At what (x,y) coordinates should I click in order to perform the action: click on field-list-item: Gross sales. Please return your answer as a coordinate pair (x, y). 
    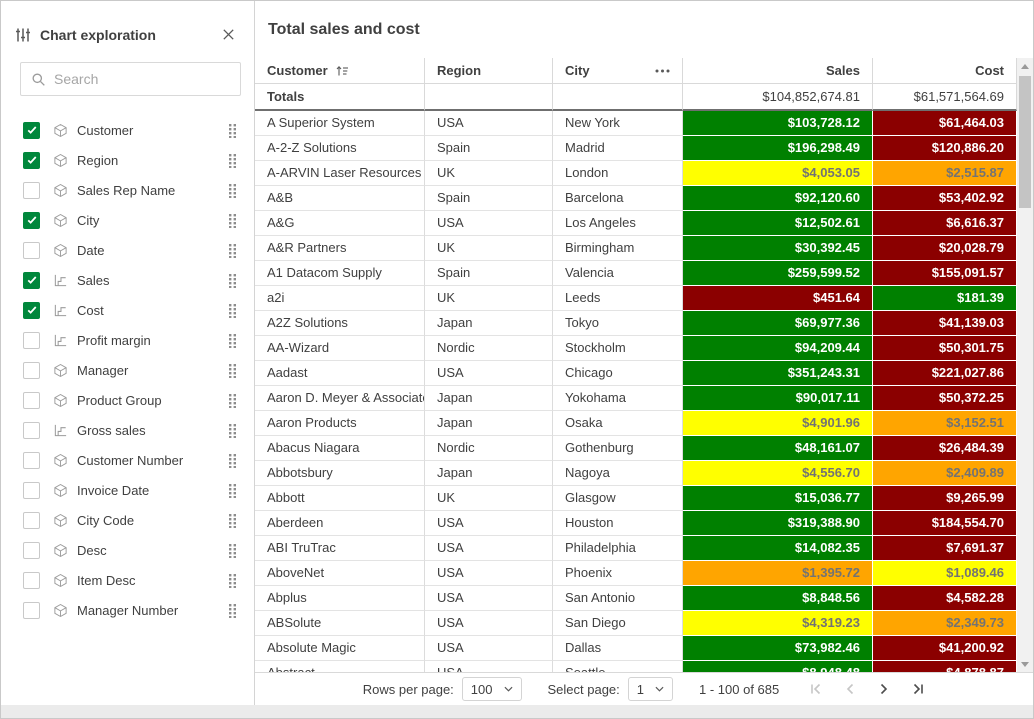
    Looking at the image, I should click on (127, 430).